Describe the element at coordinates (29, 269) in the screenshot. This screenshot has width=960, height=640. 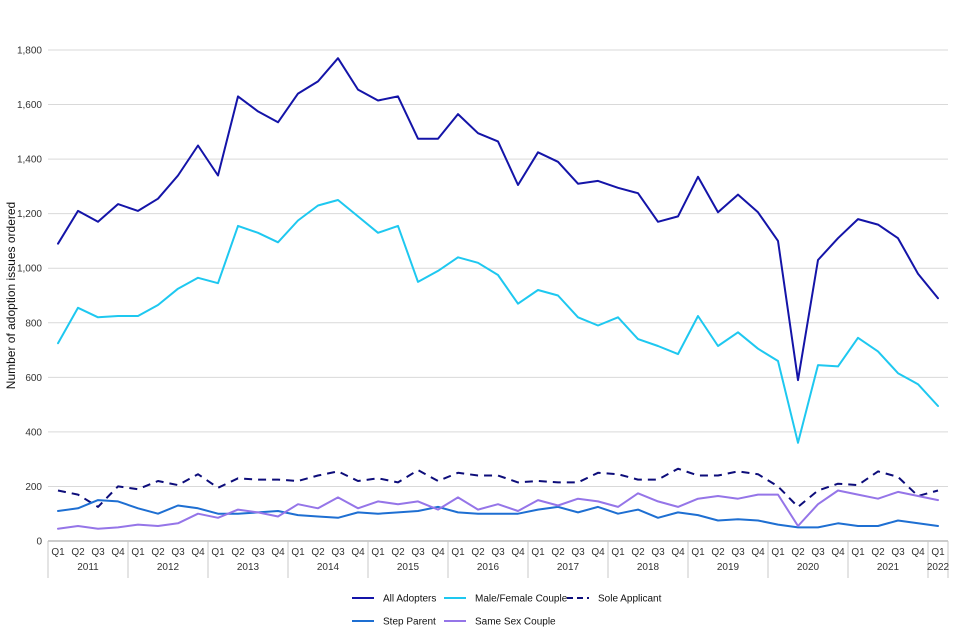
I see `y-tick-label: 1,000` at that location.